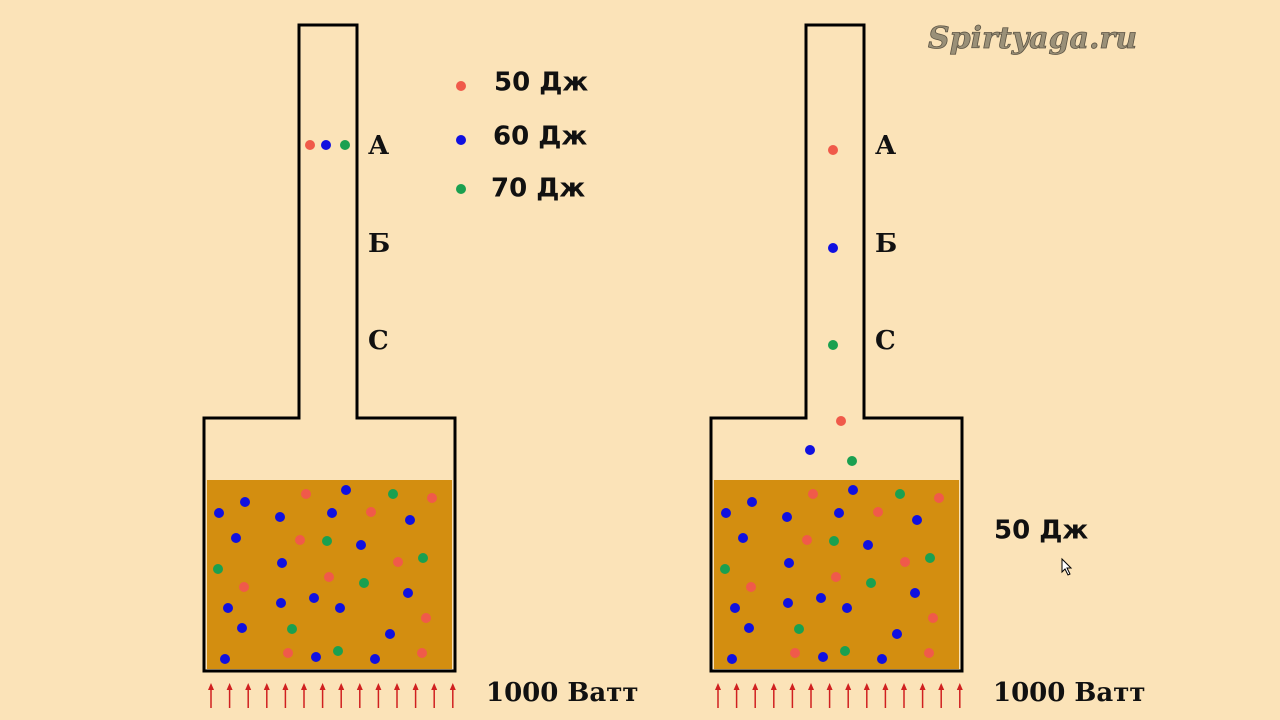 The image size is (1280, 720). Describe the element at coordinates (541, 83) in the screenshot. I see `legend-label: 50 Дж` at that location.